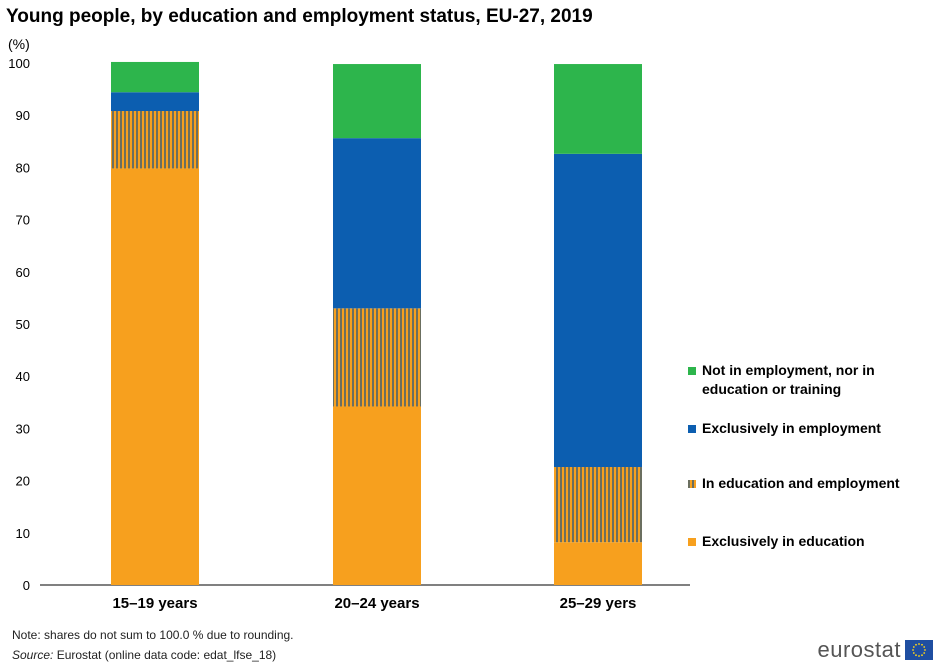 The height and width of the screenshot is (667, 941). Describe the element at coordinates (19, 63) in the screenshot. I see `y-tick-label: 100` at that location.